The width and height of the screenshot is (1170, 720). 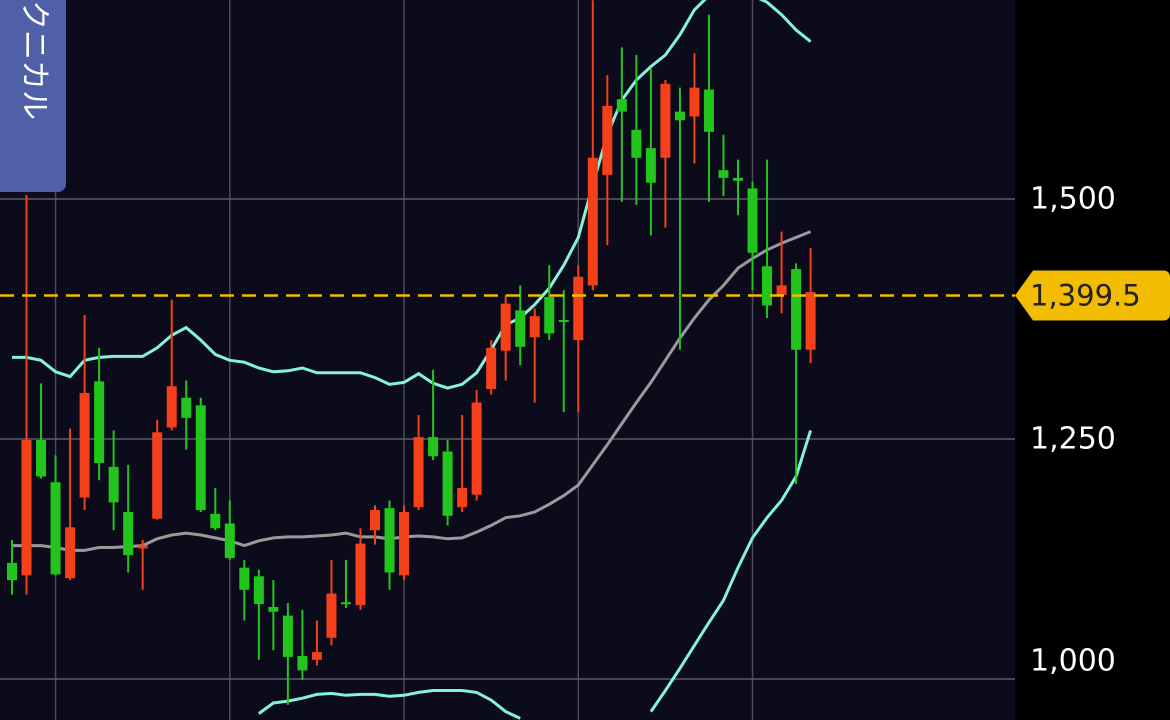 What do you see at coordinates (1073, 661) in the screenshot?
I see `y-tick-label: 1,000` at bounding box center [1073, 661].